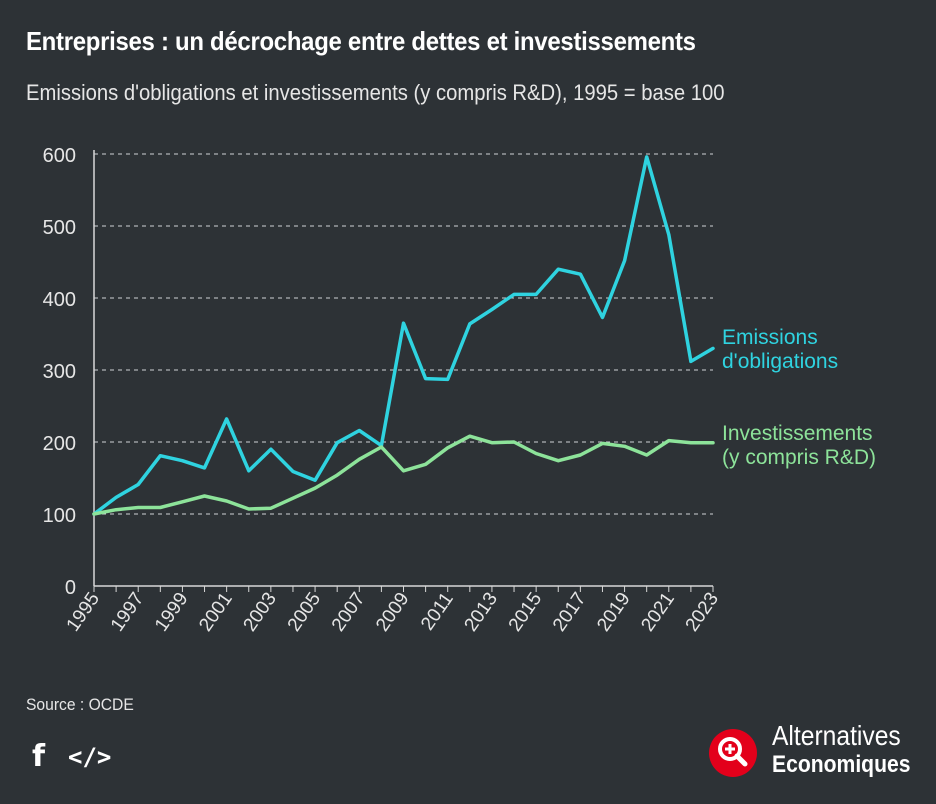 The height and width of the screenshot is (804, 936). What do you see at coordinates (799, 457) in the screenshot?
I see `series-label: (y compris R&D)` at bounding box center [799, 457].